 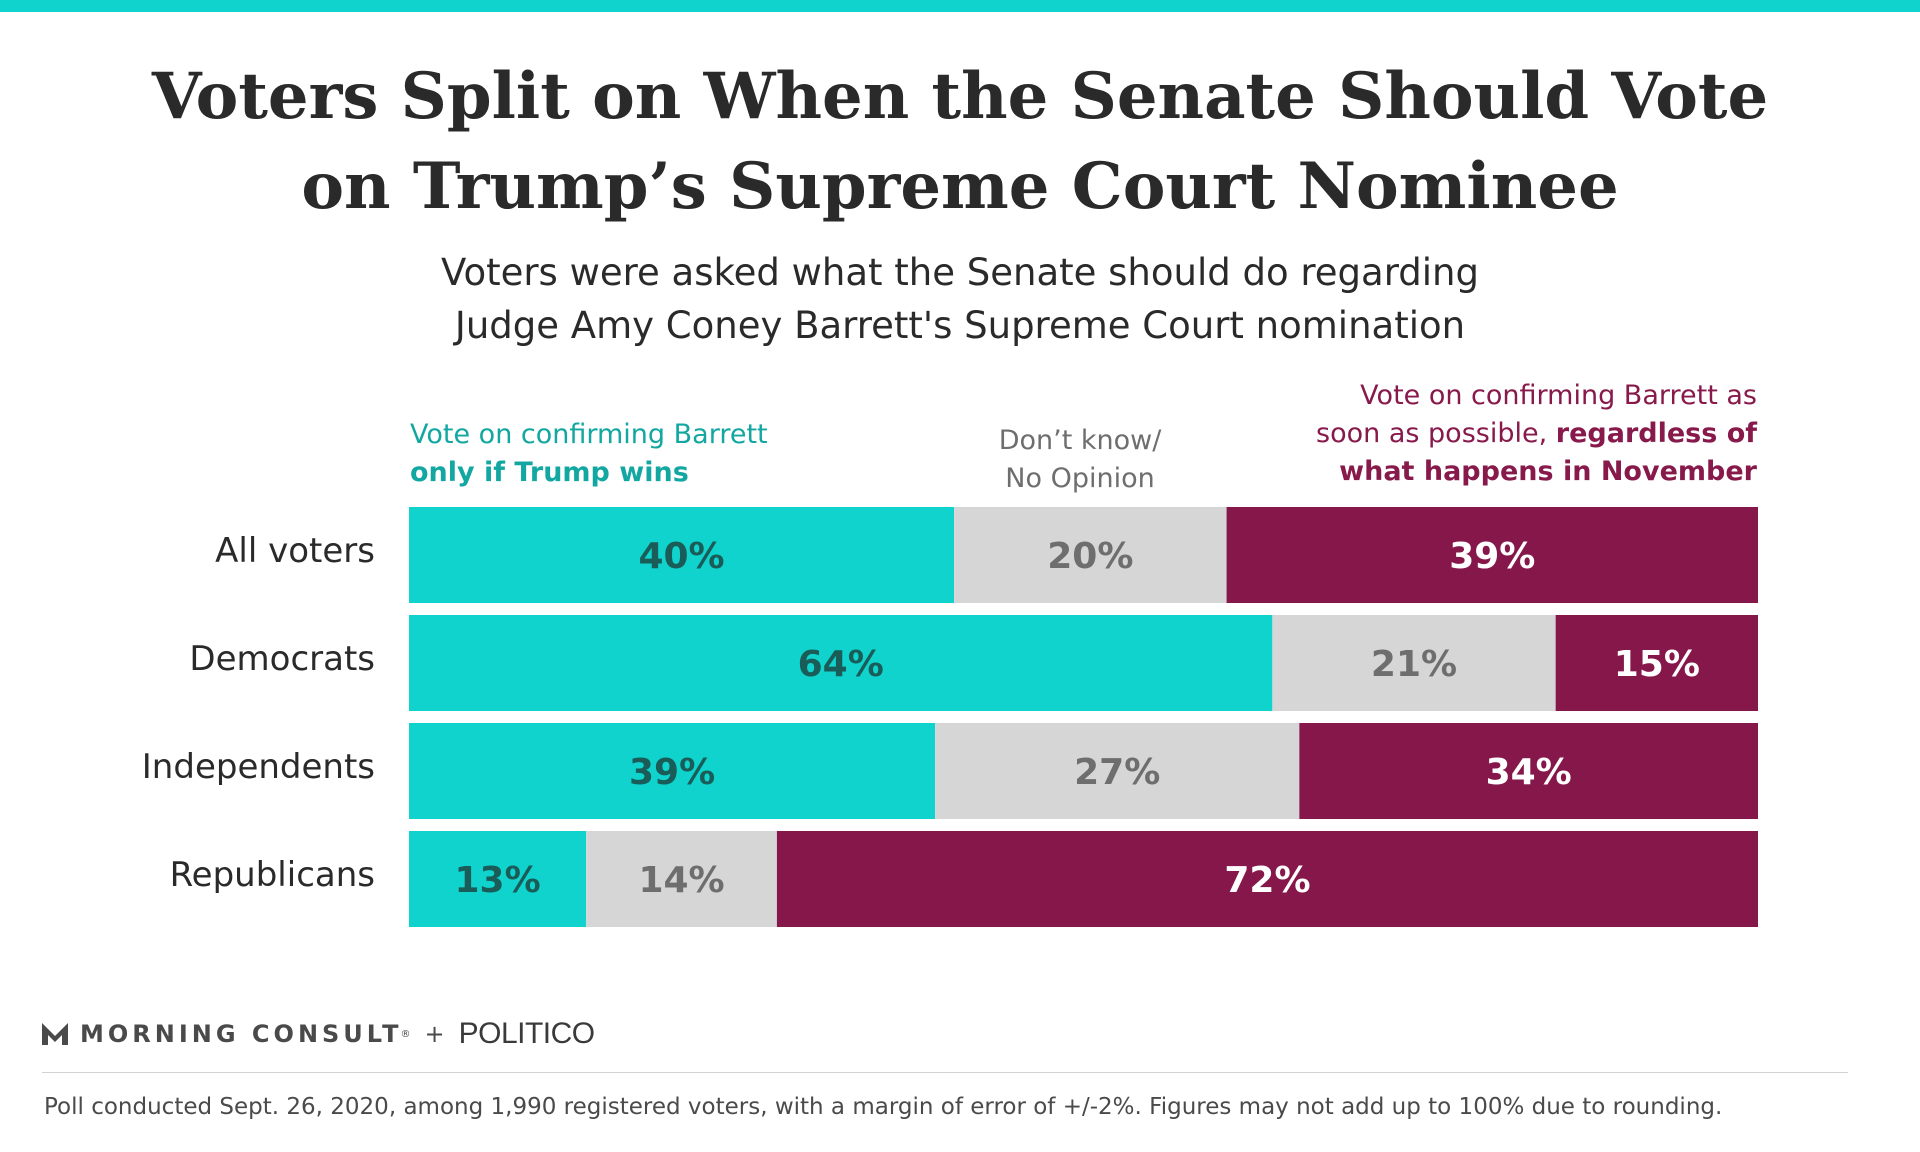 I want to click on legend-right-line-2-bold: regardless of, so click(x=1656, y=433).